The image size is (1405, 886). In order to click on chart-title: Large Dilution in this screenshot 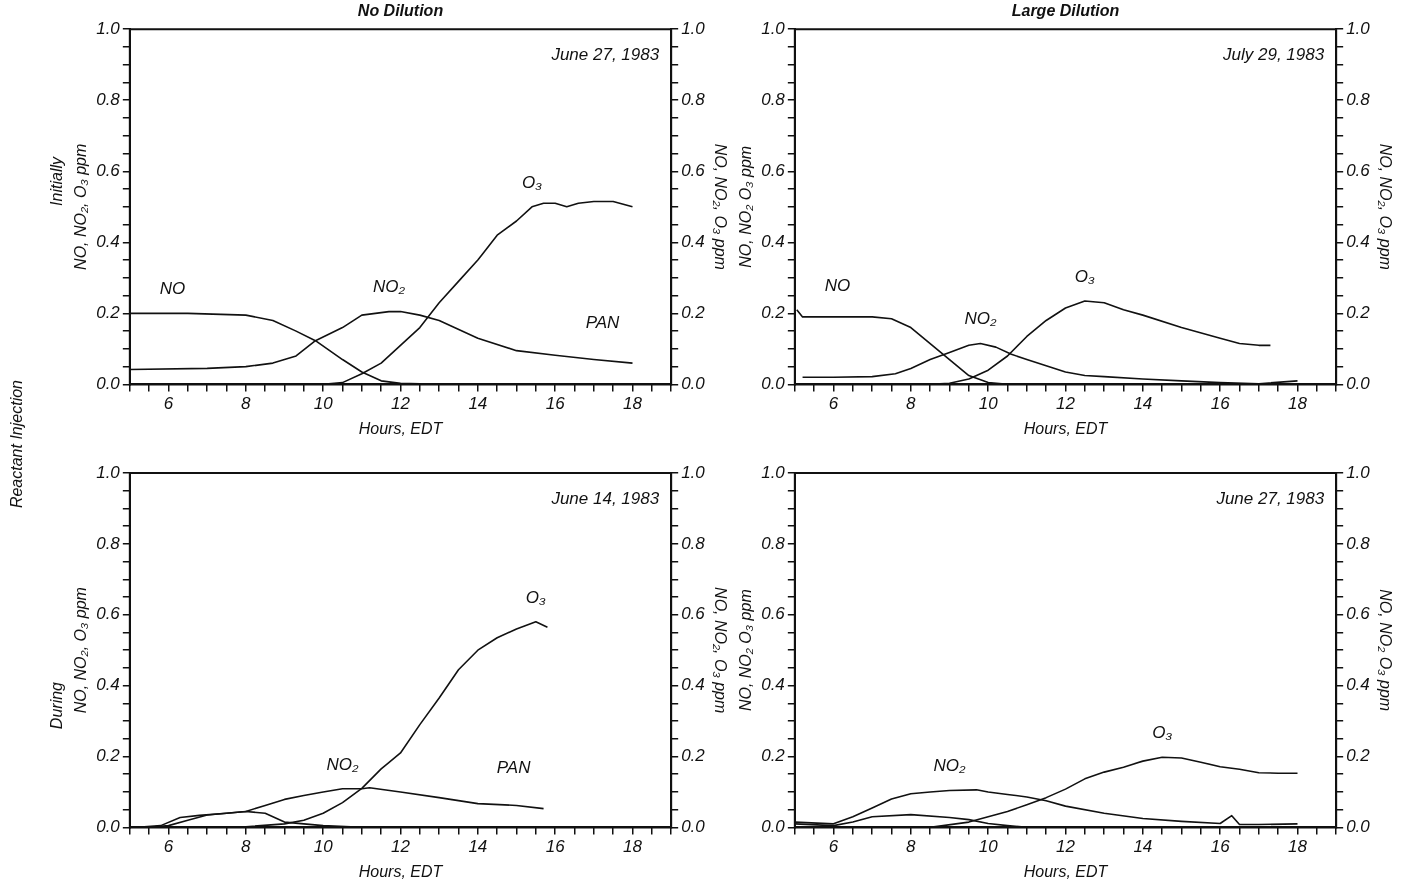, I will do `click(1065, 11)`.